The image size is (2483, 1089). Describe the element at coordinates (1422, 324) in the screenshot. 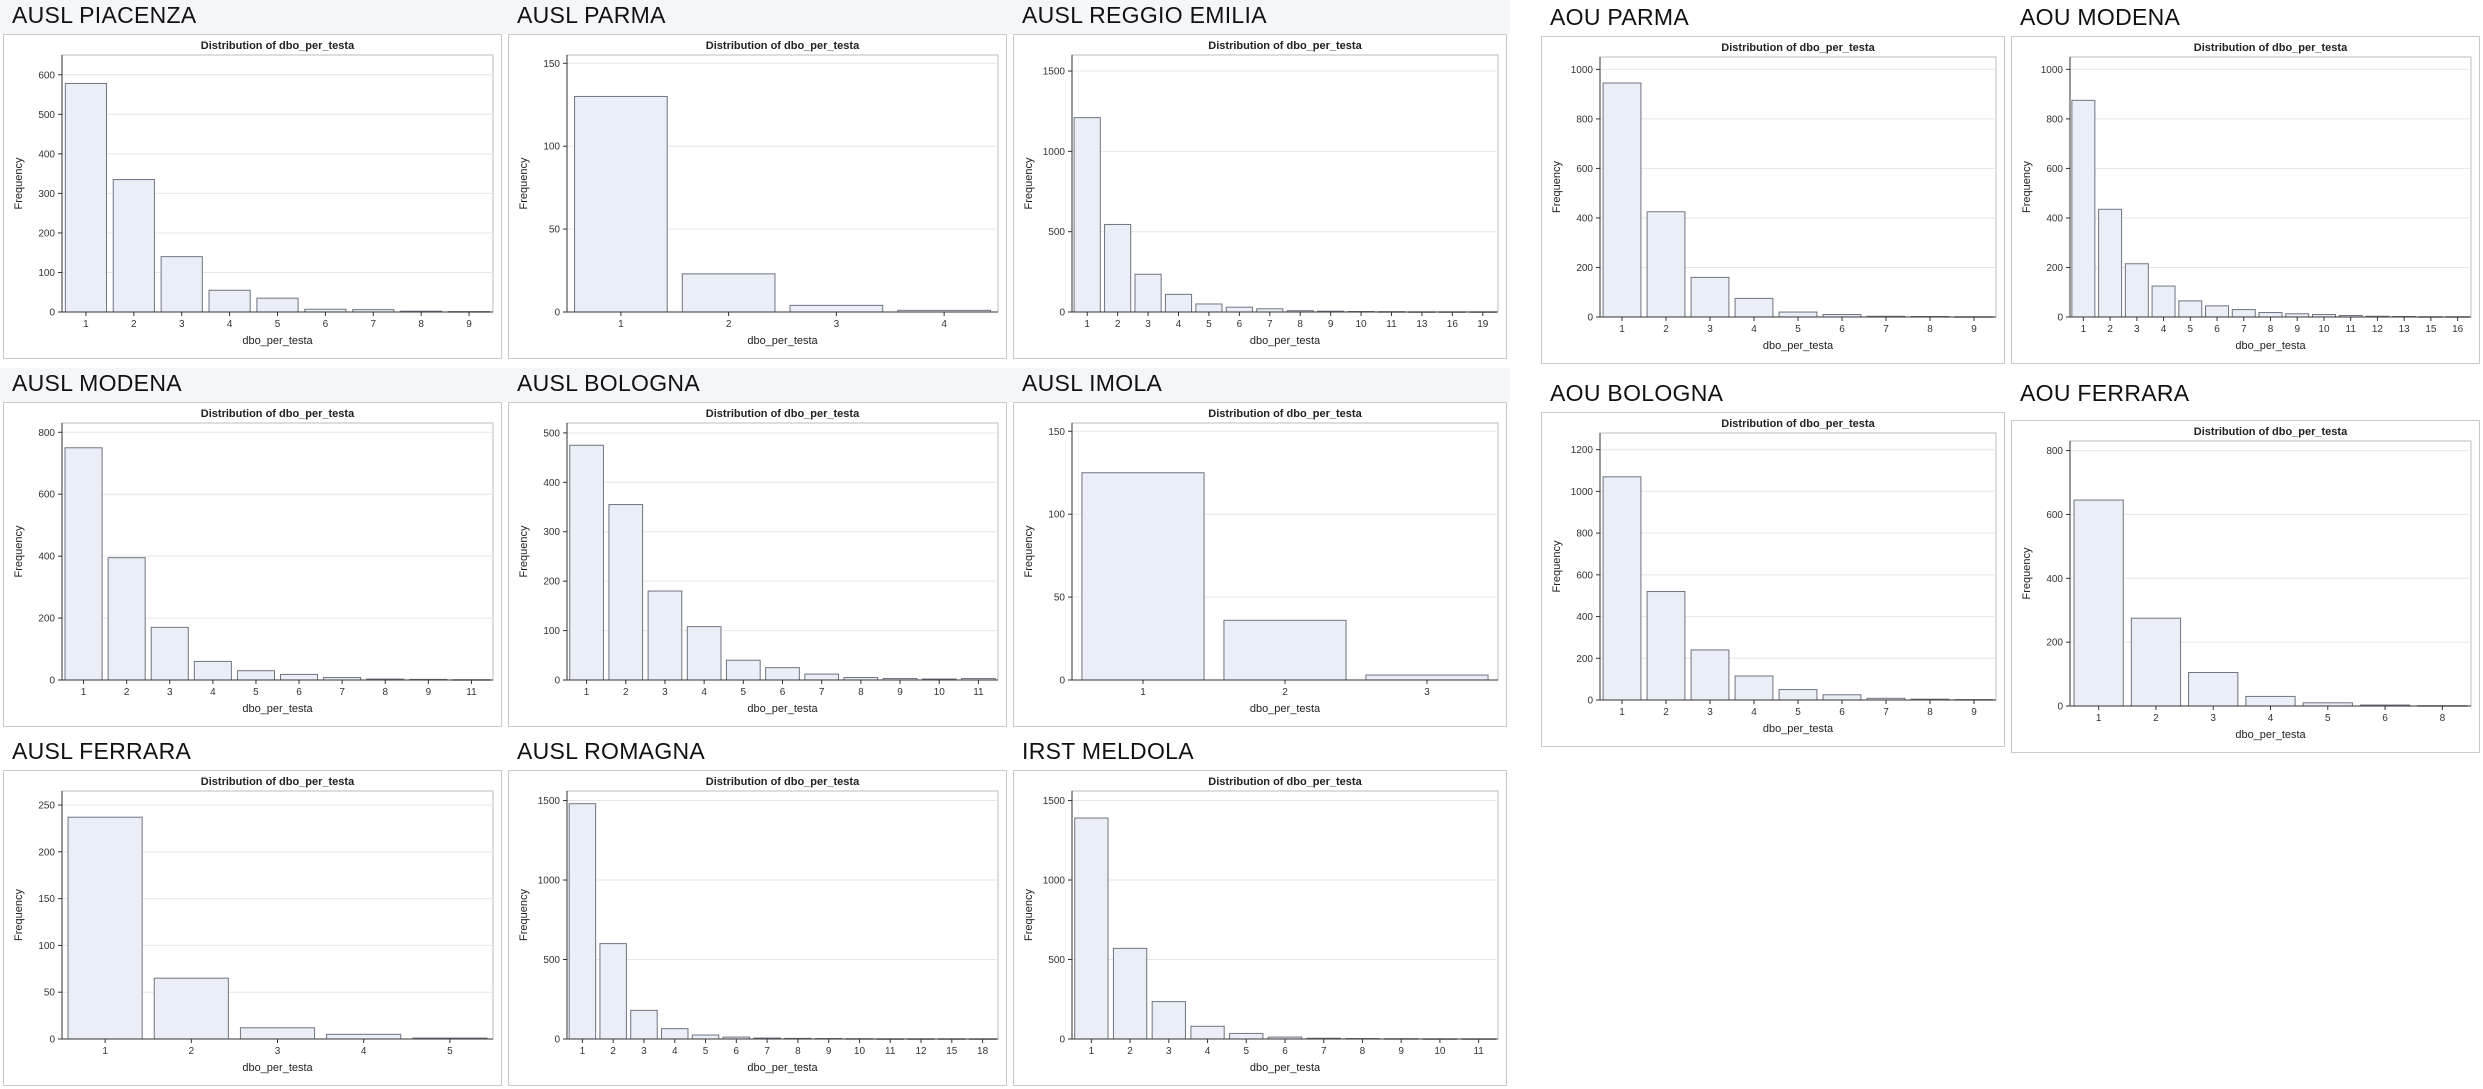

I see `x-tick-label: 13` at that location.